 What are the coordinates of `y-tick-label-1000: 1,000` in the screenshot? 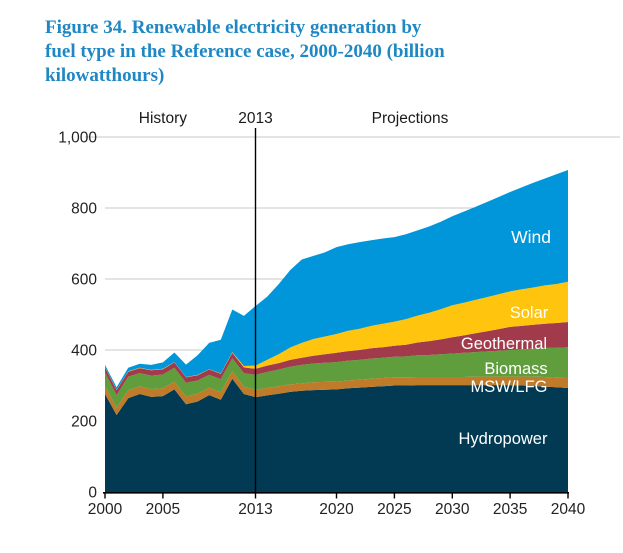 It's located at (77, 138).